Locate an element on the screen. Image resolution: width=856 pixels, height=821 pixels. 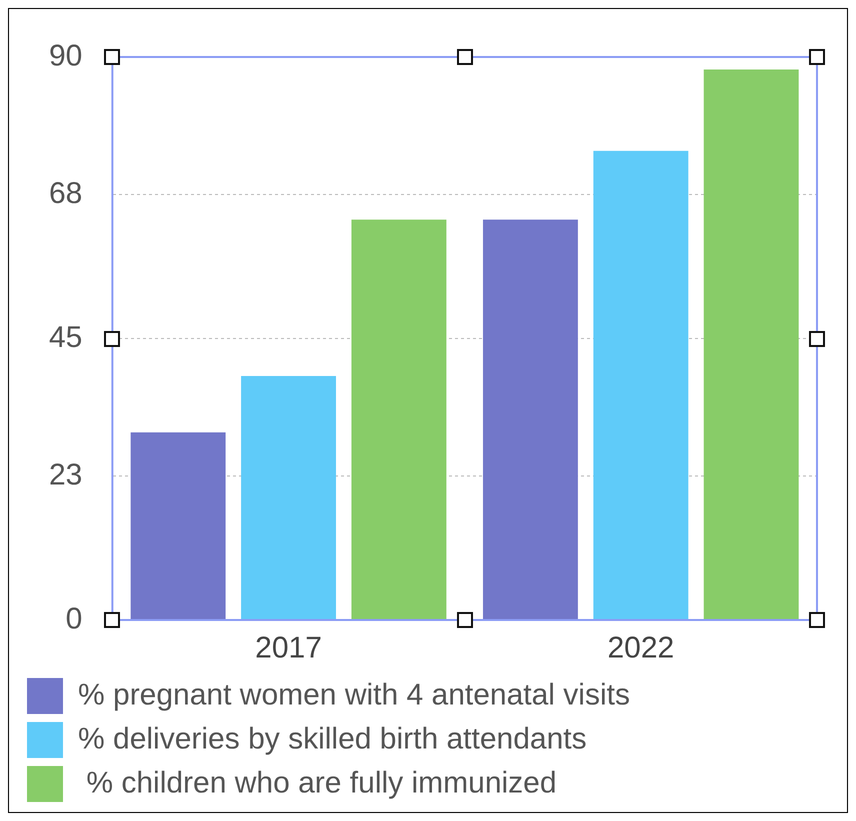
y-tick-label: 45 is located at coordinates (65, 337).